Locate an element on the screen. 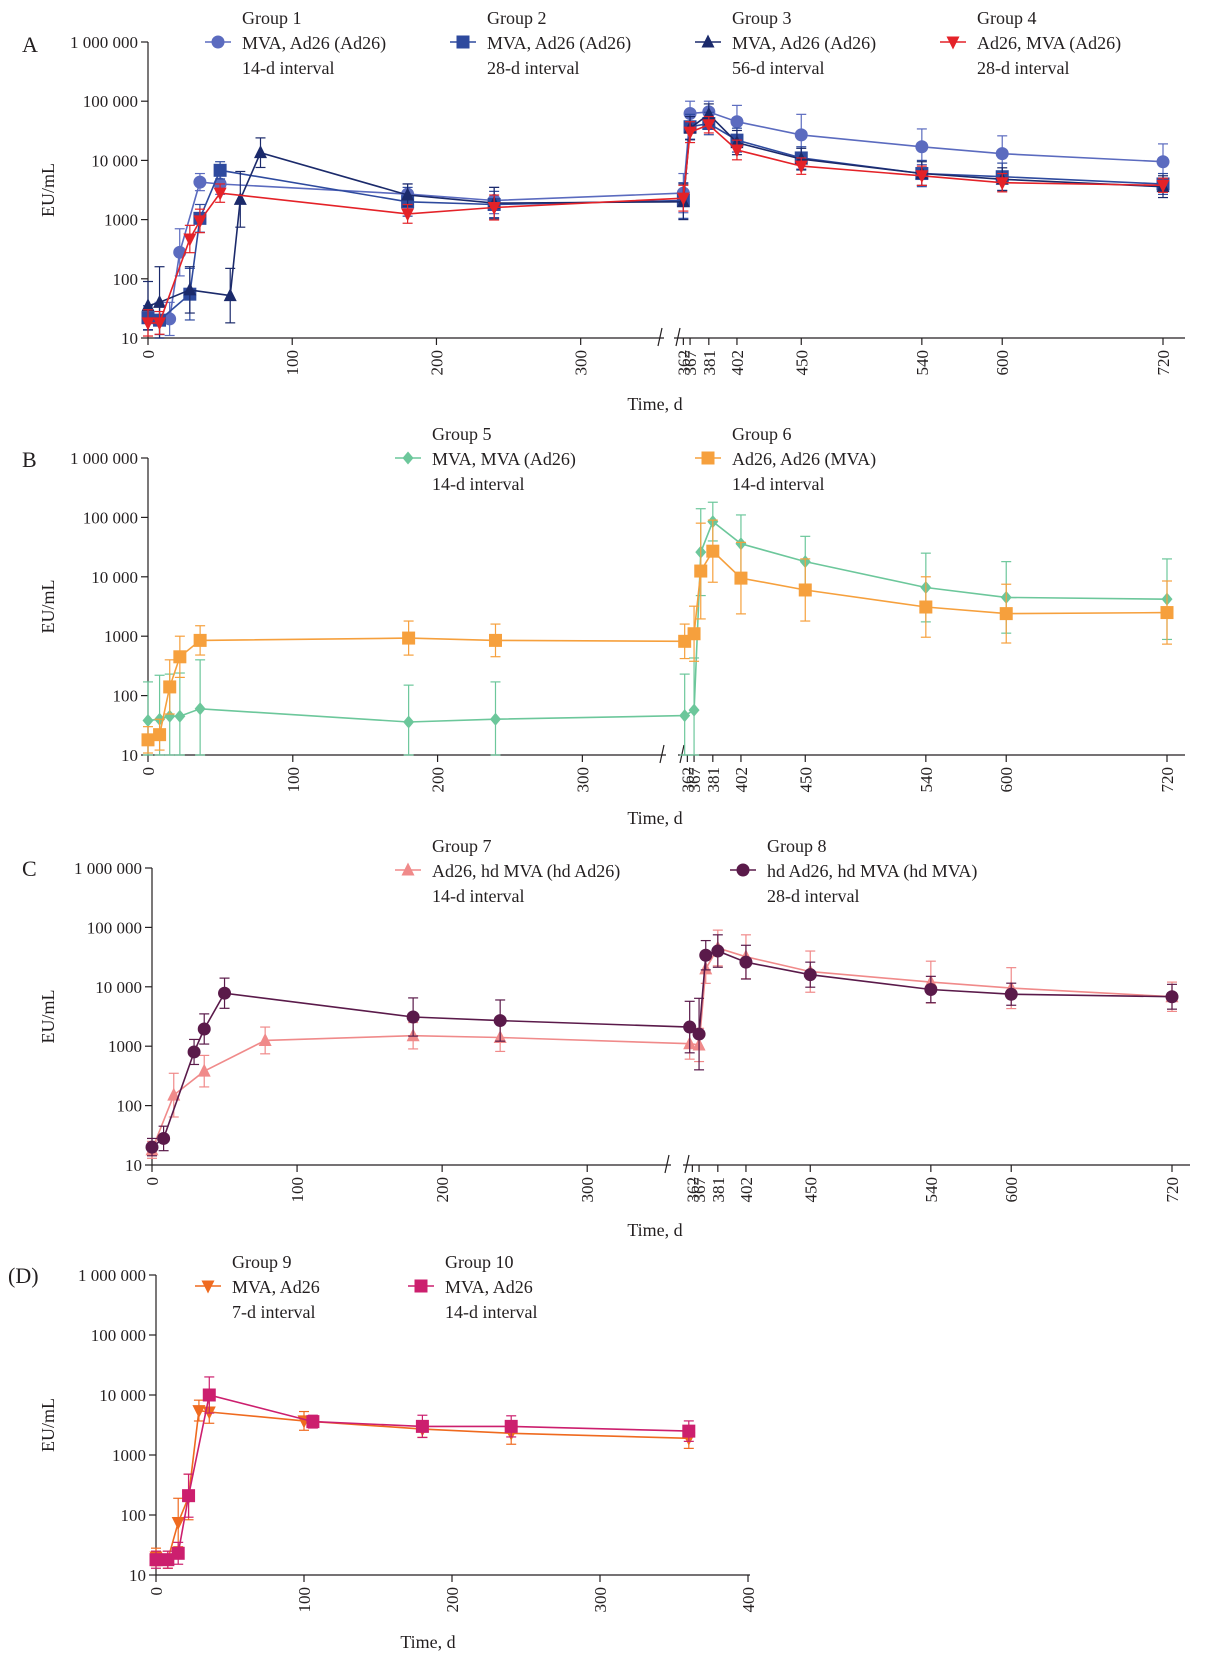 The image size is (1224, 1661). legend-group-label: Group 6 is located at coordinates (762, 434).